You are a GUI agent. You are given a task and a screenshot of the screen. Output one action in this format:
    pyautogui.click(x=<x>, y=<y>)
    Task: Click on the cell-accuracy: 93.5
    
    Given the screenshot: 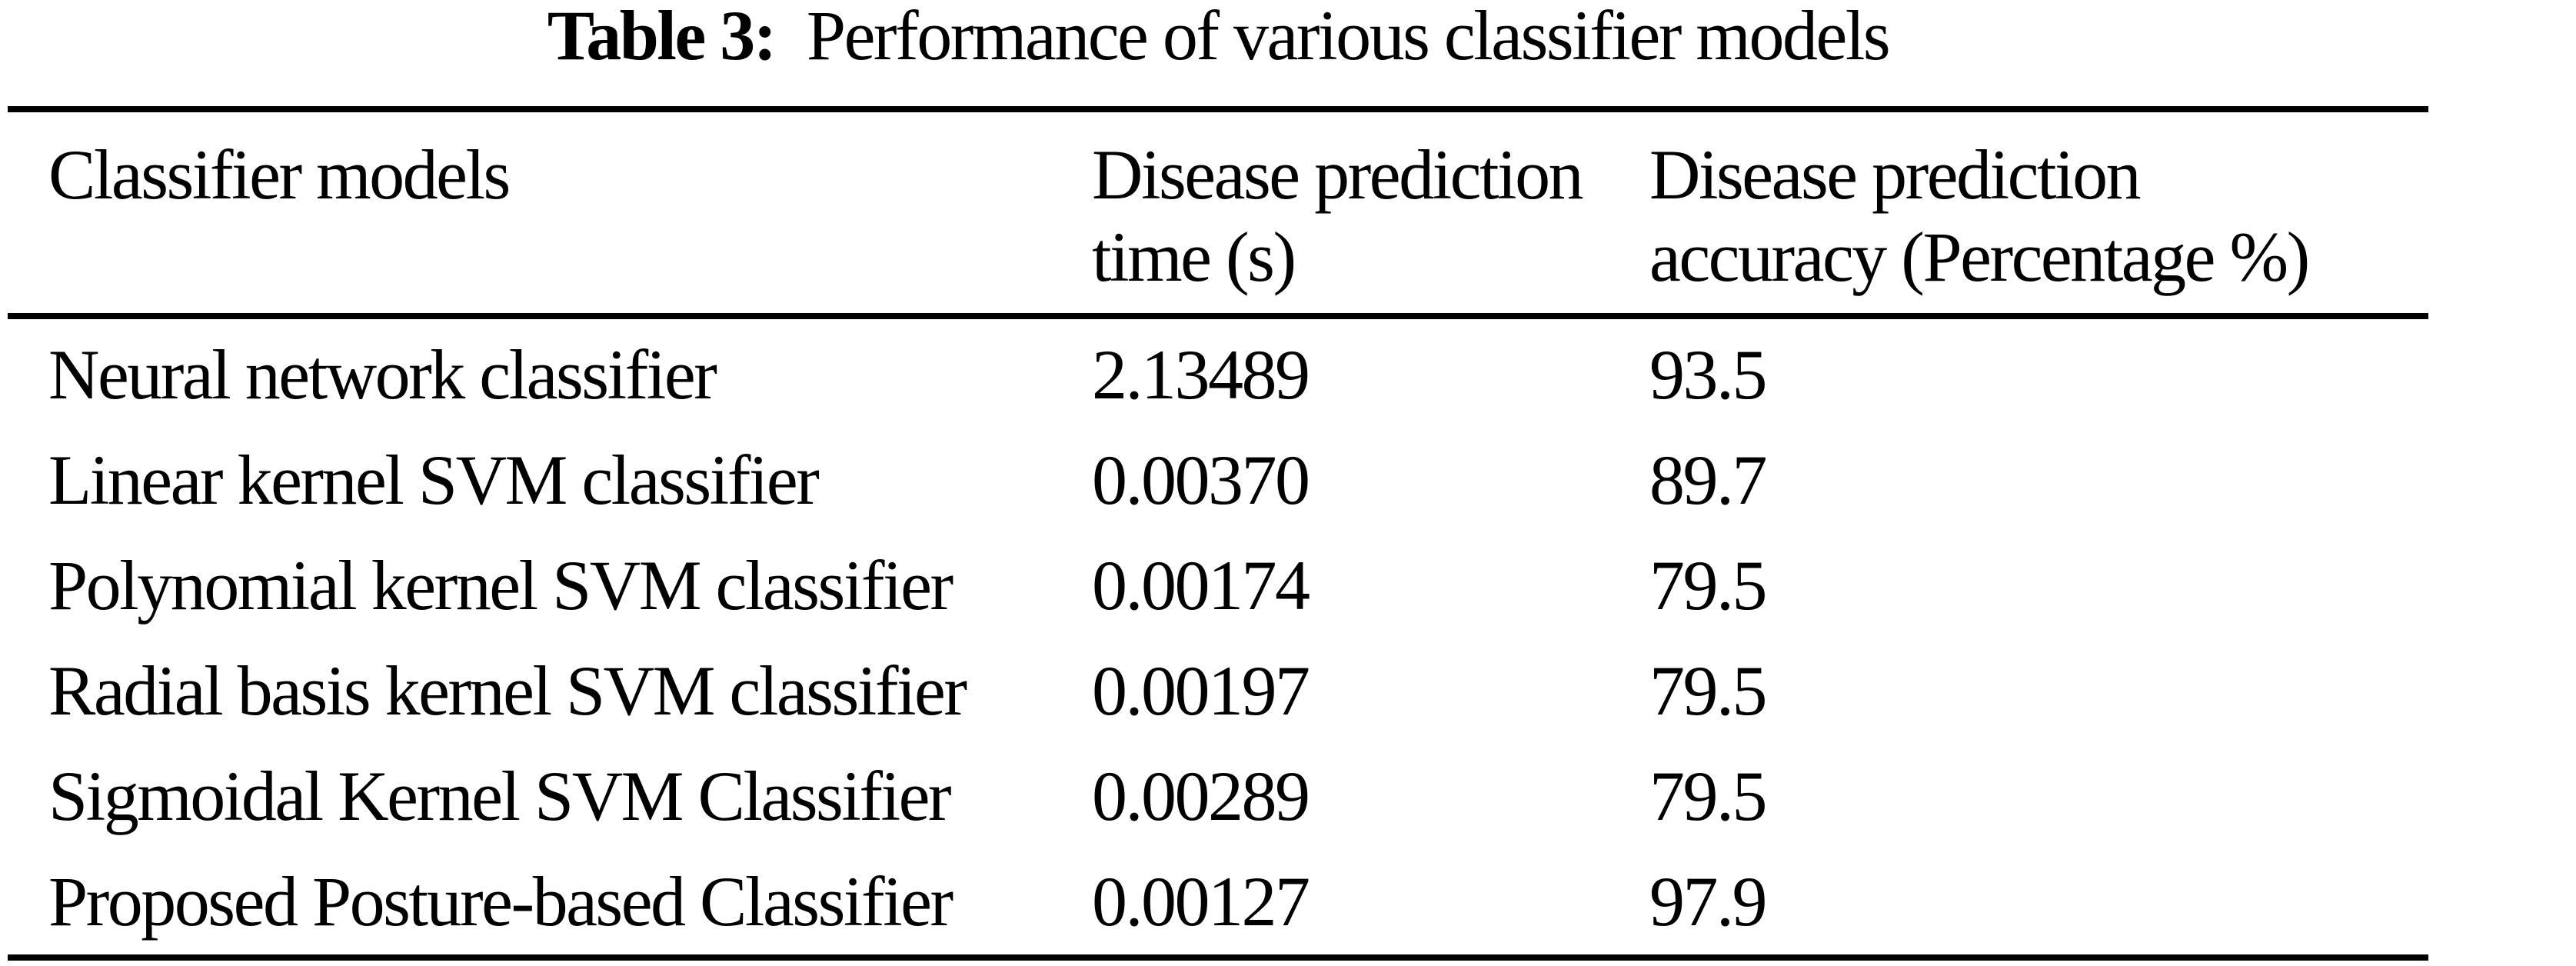 What is the action you would take?
    pyautogui.click(x=1709, y=374)
    